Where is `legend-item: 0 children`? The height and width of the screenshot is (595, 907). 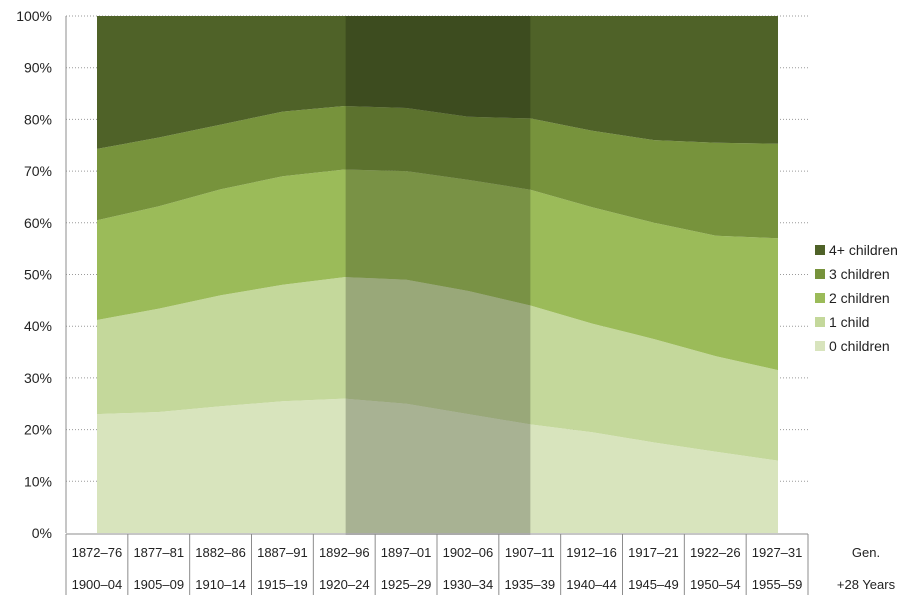
legend-item: 0 children is located at coordinates (852, 346).